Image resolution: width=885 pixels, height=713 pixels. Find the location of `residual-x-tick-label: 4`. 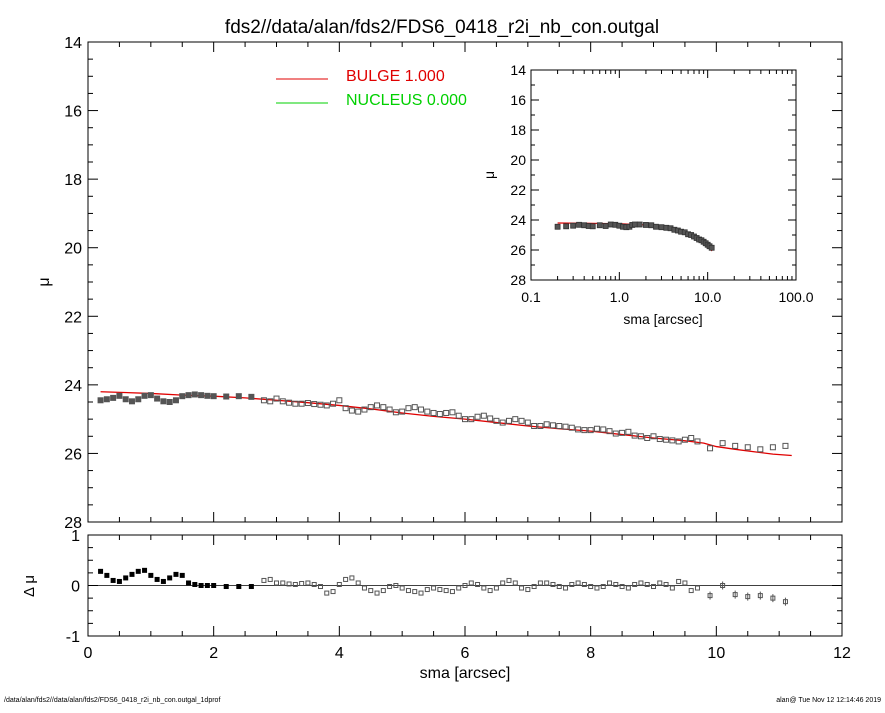

residual-x-tick-label: 4 is located at coordinates (339, 653).